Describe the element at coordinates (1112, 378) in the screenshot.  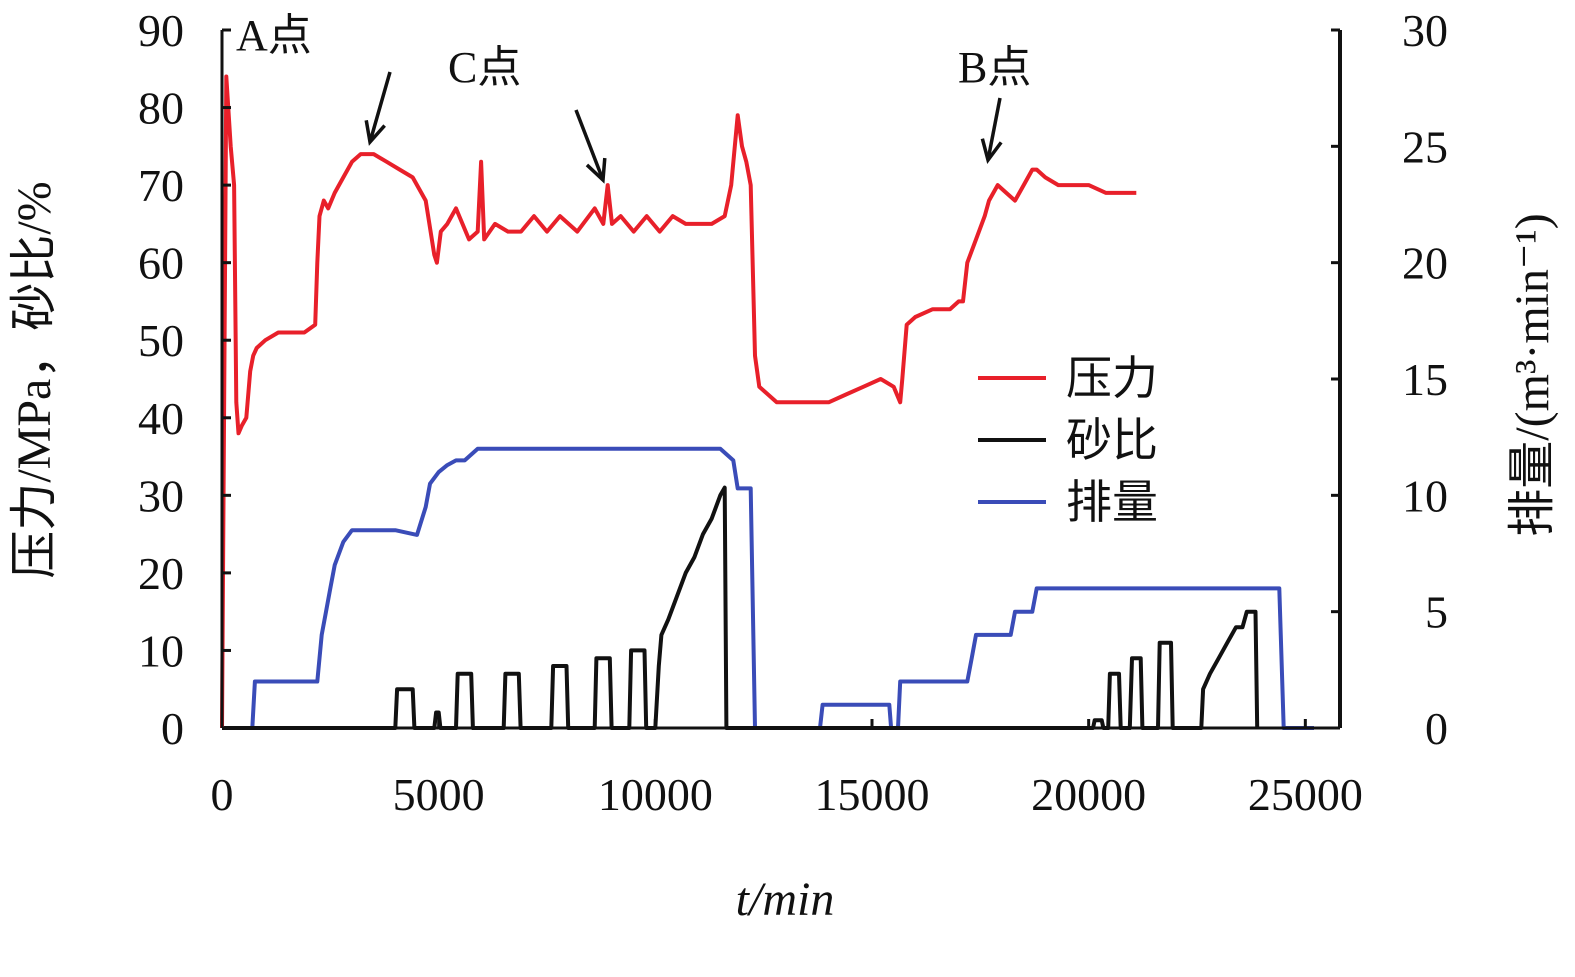
I see `legend-label: 压力` at that location.